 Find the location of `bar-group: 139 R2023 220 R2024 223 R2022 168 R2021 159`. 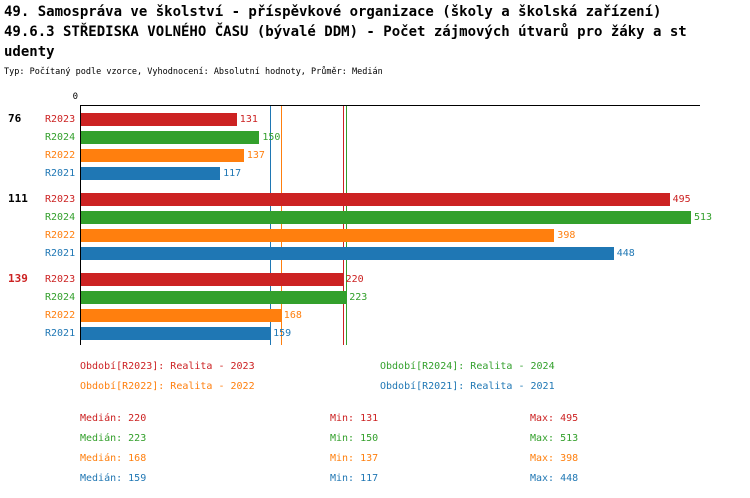

bar-group: 139 R2023 220 R2024 223 R2022 168 R2021 159 is located at coordinates (354, 306).